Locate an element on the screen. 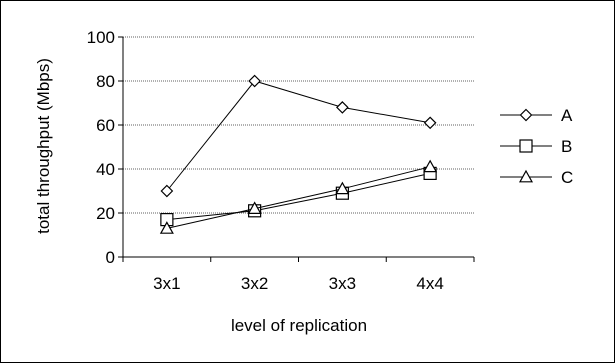 The image size is (615, 363). series-line-A is located at coordinates (298, 136).